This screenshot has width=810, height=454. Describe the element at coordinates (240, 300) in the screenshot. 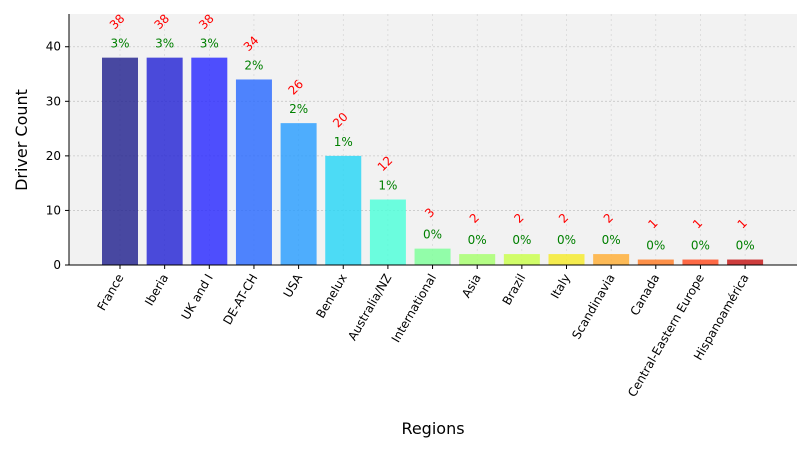

I see `x-tick-label: DE-AT-CH` at that location.